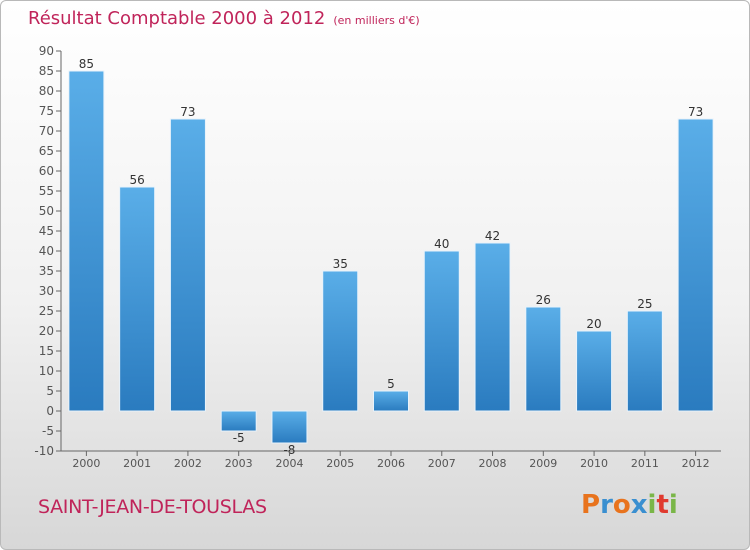 The width and height of the screenshot is (750, 550). What do you see at coordinates (50, 391) in the screenshot?
I see `y-tick-label: 5` at bounding box center [50, 391].